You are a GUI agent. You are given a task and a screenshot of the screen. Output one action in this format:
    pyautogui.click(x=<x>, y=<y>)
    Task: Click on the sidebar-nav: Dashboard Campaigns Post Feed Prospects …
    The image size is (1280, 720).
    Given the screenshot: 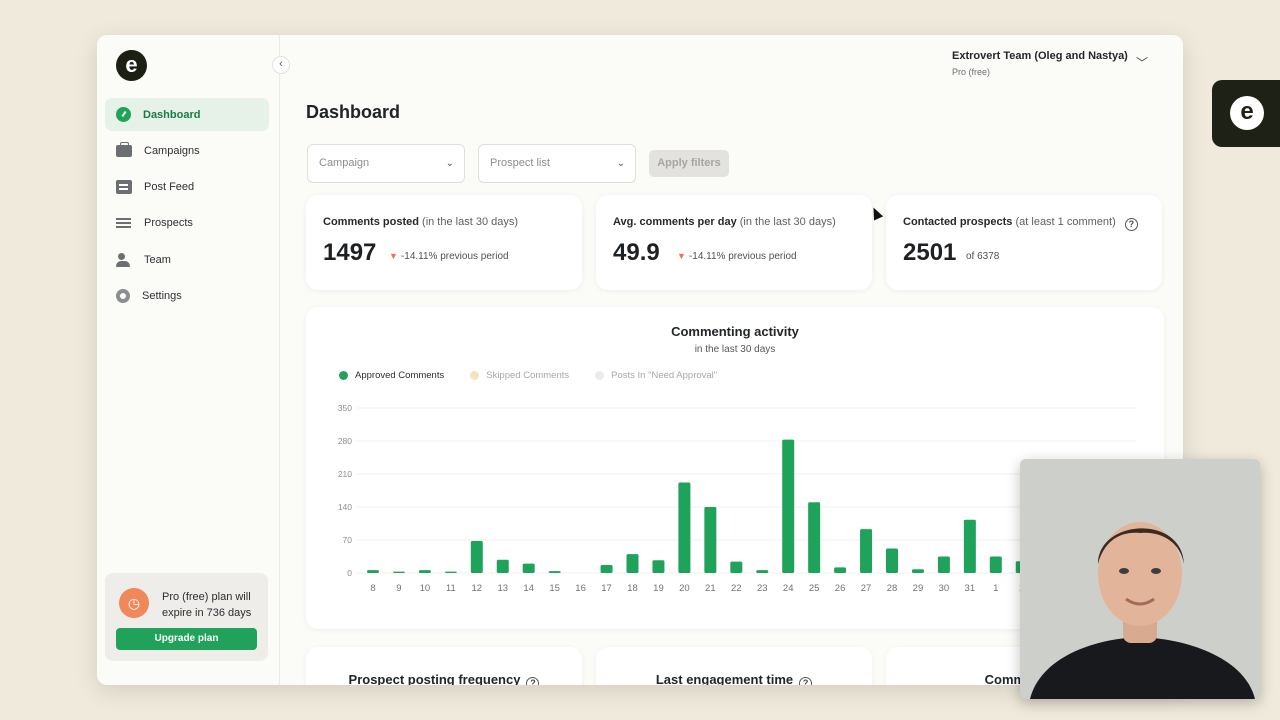 What is the action you would take?
    pyautogui.click(x=187, y=207)
    